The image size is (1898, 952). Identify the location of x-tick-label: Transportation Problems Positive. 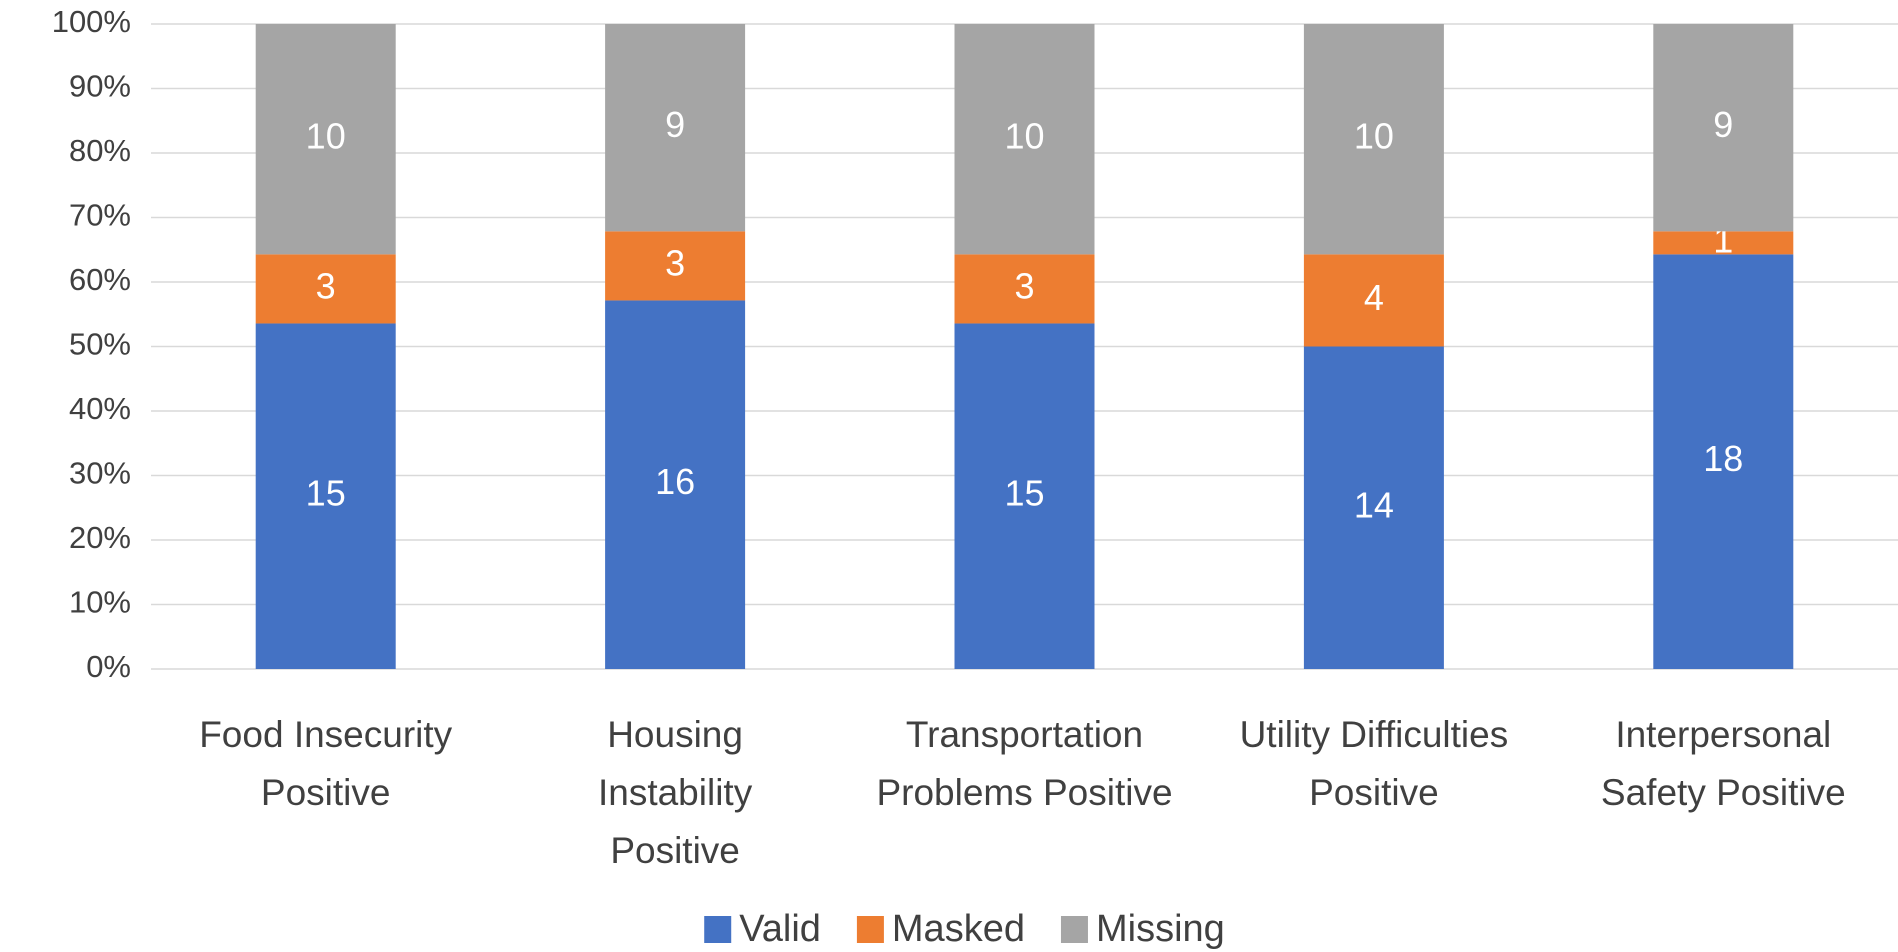
(1024, 763).